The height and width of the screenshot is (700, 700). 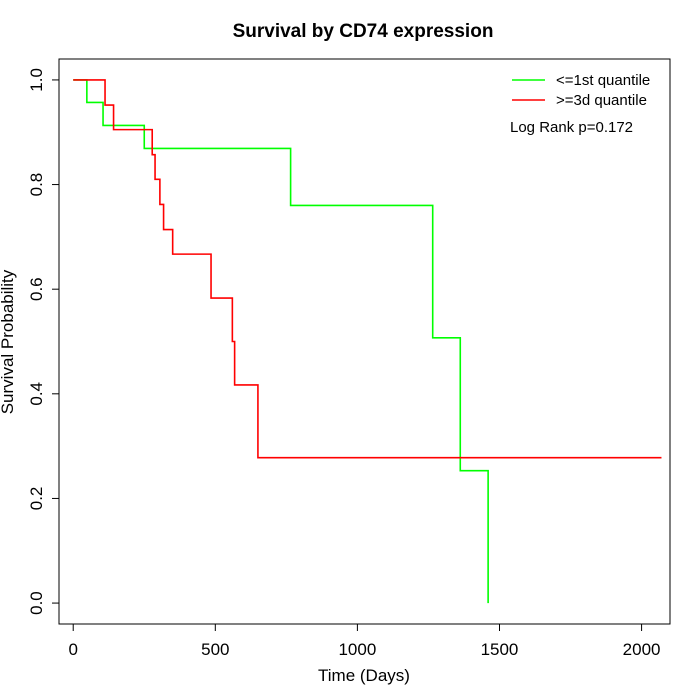 I want to click on y-tick-label: 0.0, so click(x=36, y=603).